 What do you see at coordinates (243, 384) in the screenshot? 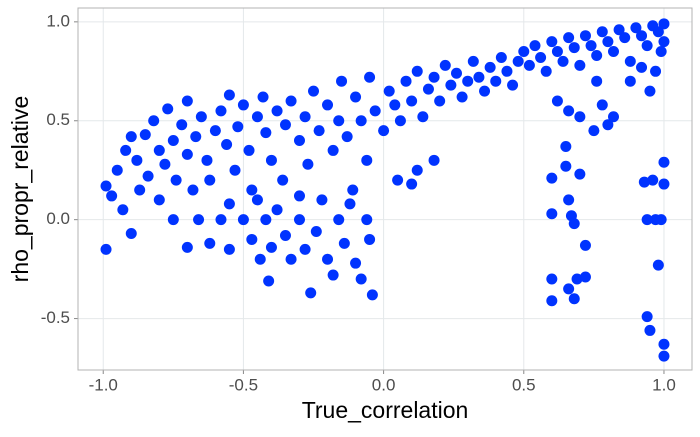
I see `x-tick-label: -0.5` at bounding box center [243, 384].